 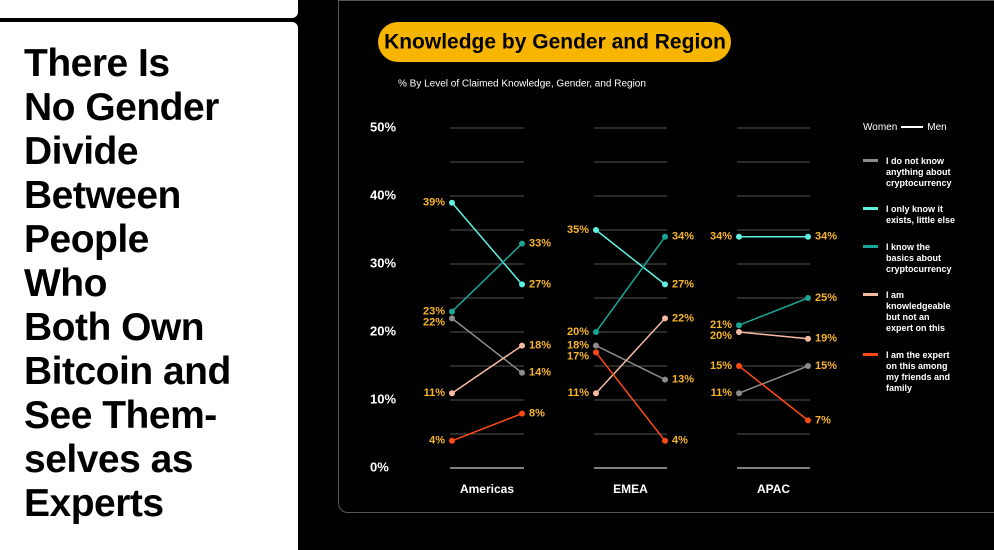 What do you see at coordinates (826, 298) in the screenshot?
I see `value-label: 25%` at bounding box center [826, 298].